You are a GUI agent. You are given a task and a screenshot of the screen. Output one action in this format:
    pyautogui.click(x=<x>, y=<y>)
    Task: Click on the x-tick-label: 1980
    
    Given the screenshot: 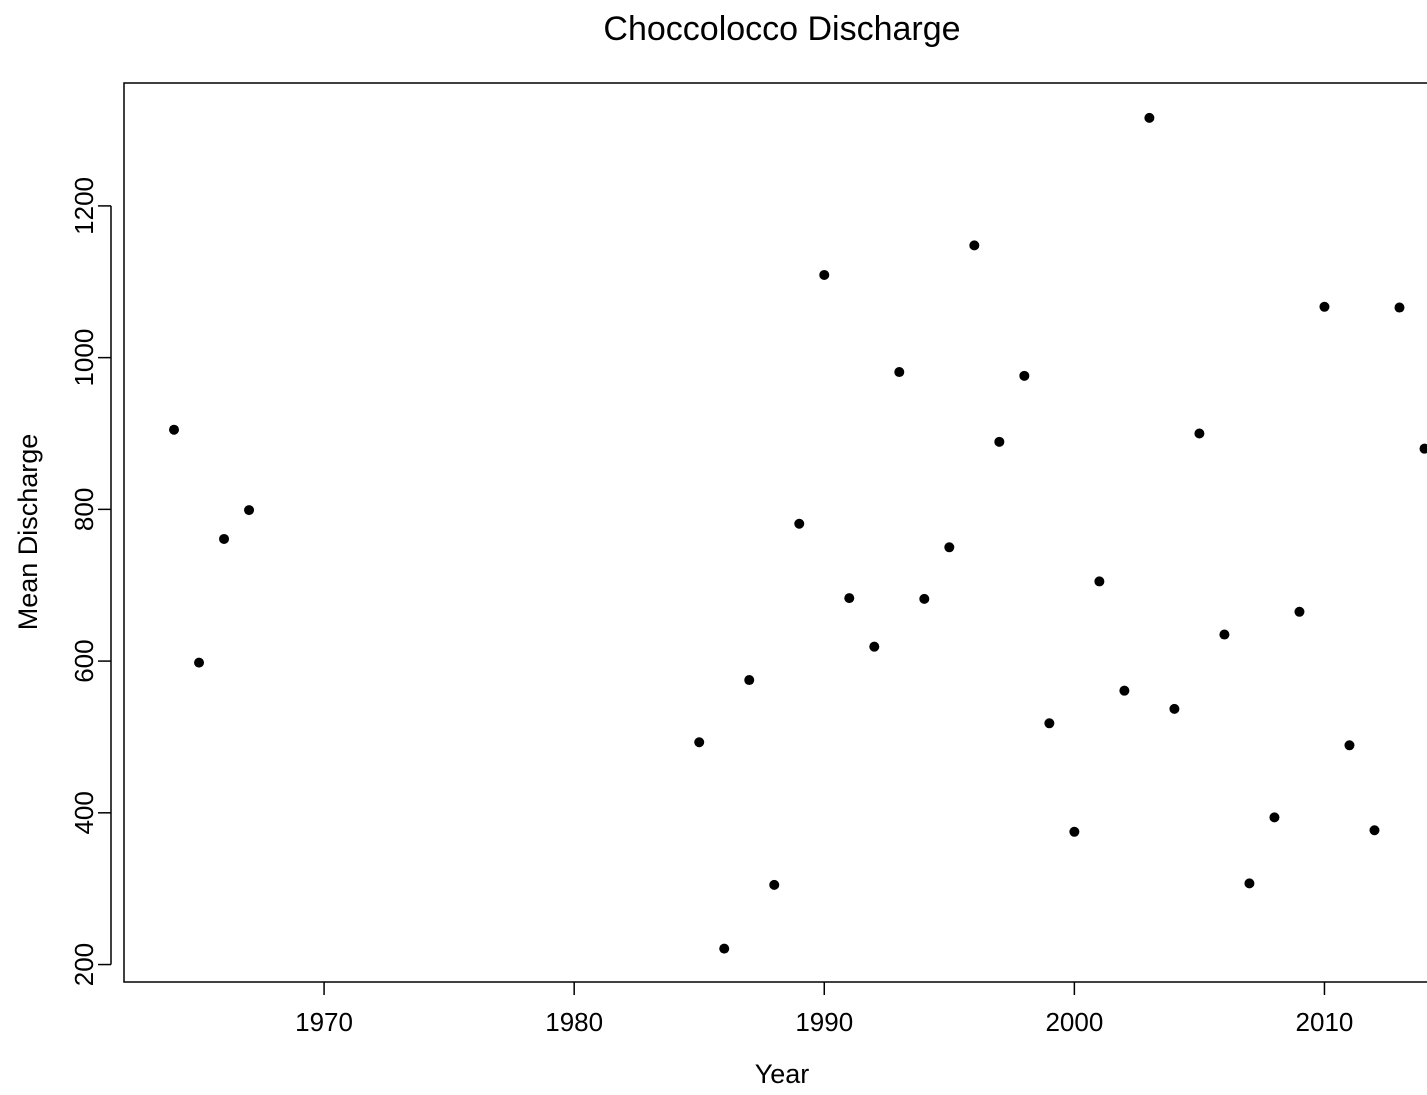 What is the action you would take?
    pyautogui.click(x=574, y=1022)
    